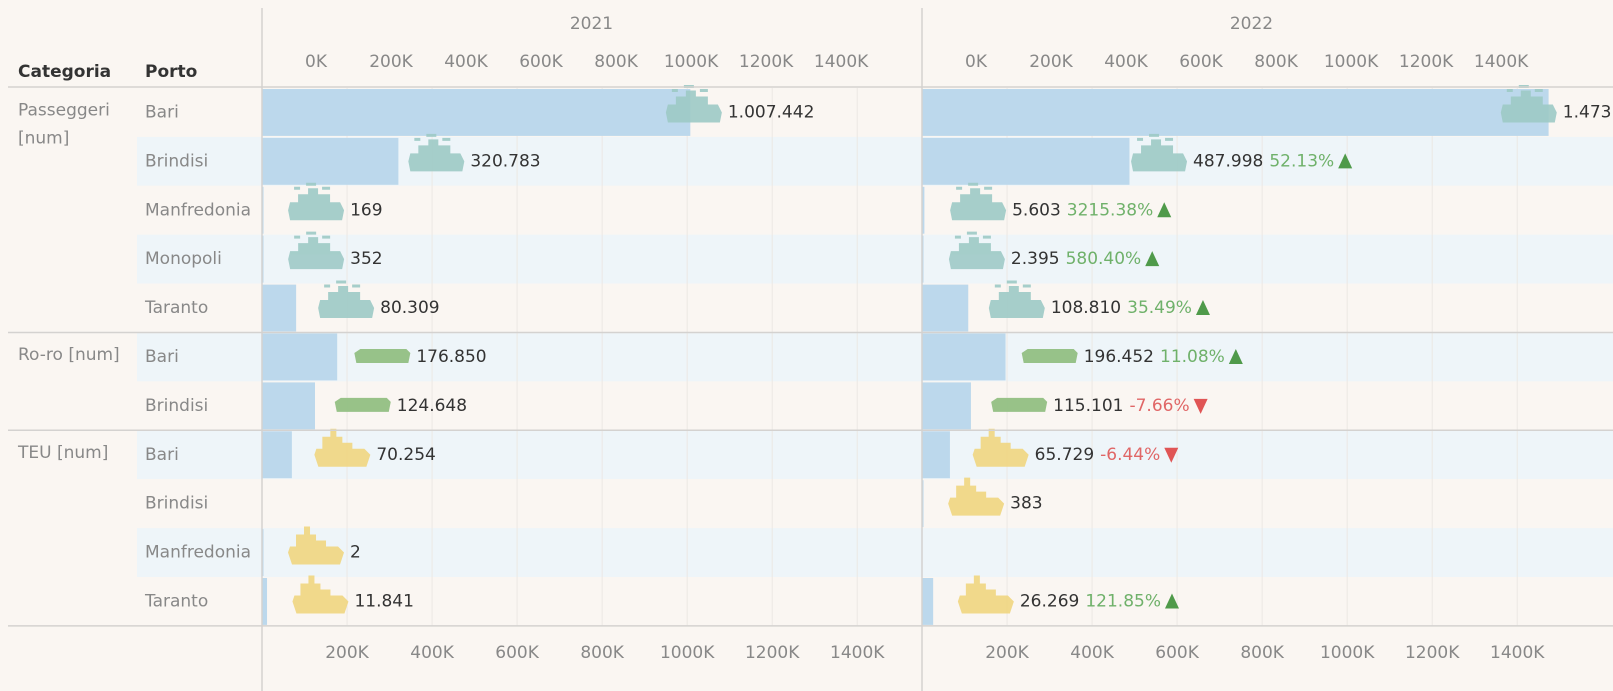 The height and width of the screenshot is (691, 1613). What do you see at coordinates (687, 653) in the screenshot?
I see `bottom-tick-label: 1000K` at bounding box center [687, 653].